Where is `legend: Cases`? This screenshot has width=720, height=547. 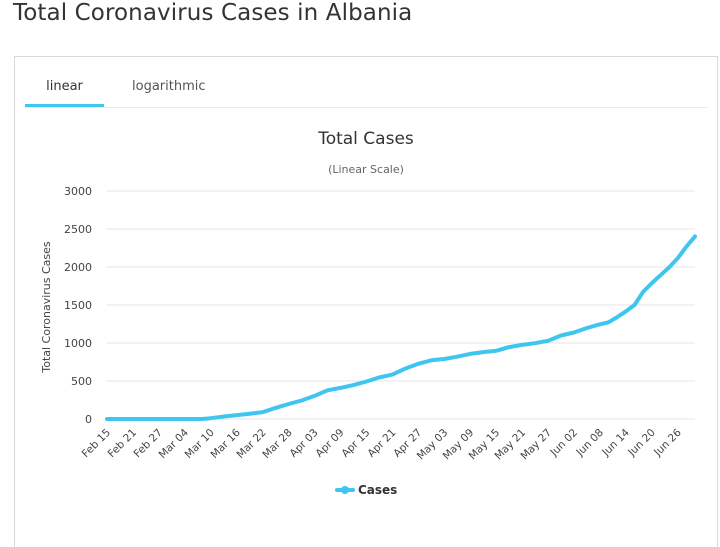 legend: Cases is located at coordinates (366, 490).